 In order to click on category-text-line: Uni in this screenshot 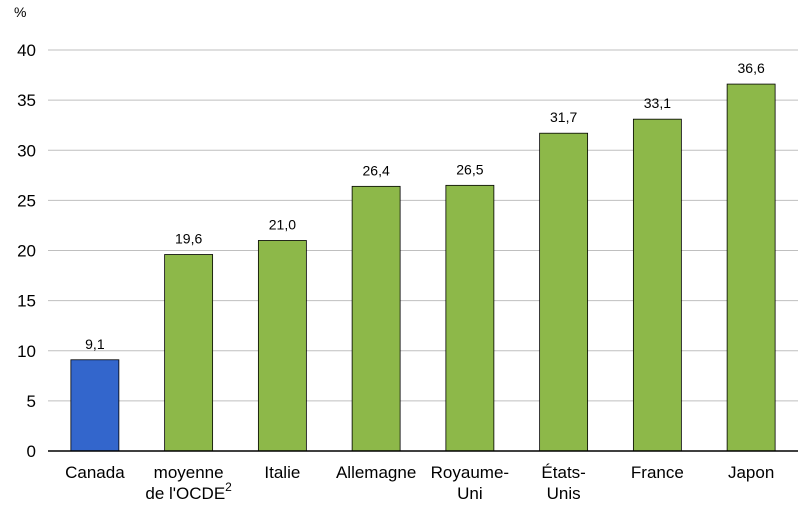, I will do `click(470, 493)`.